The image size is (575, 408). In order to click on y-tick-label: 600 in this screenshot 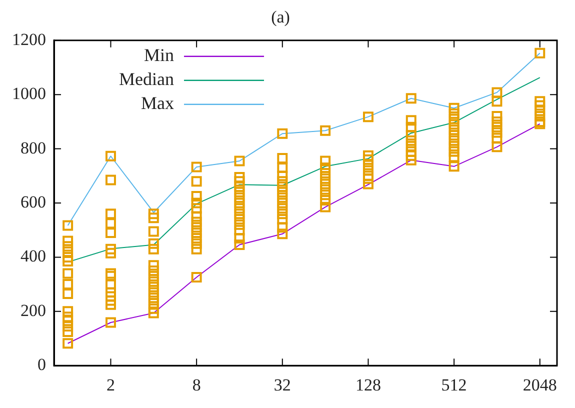, I will do `click(33, 202)`.